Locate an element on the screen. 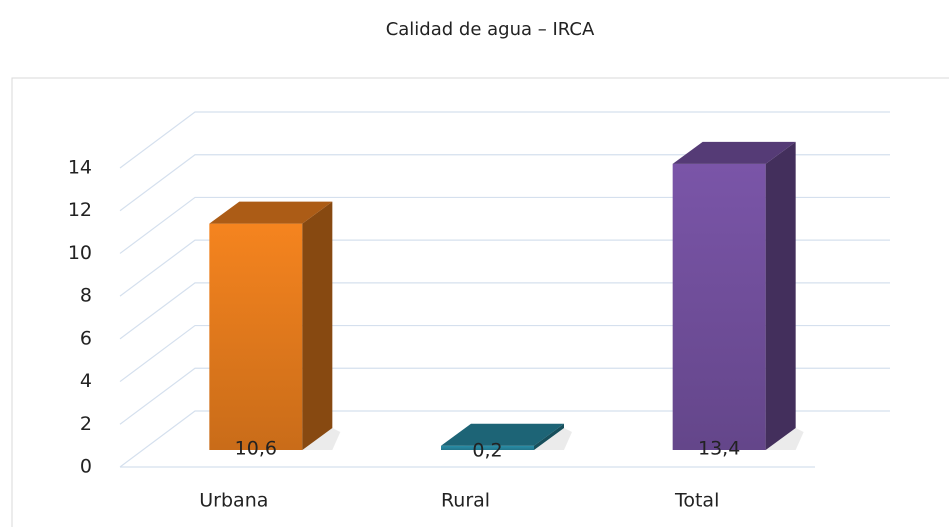  data-label: 13,4 is located at coordinates (719, 449).